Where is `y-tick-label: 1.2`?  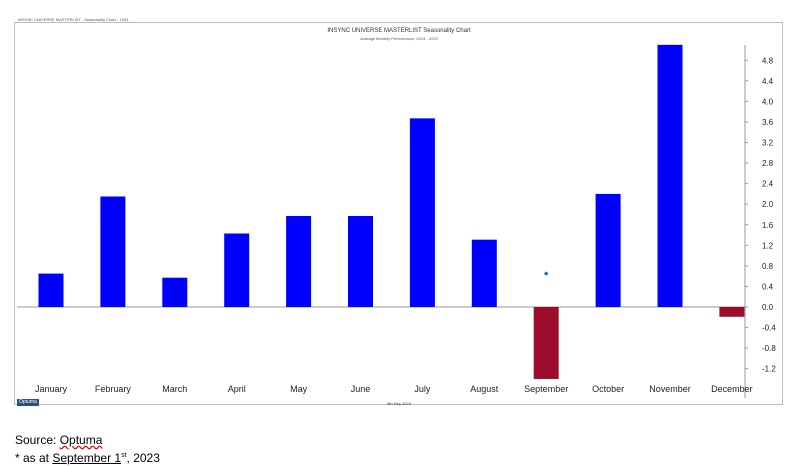
y-tick-label: 1.2 is located at coordinates (768, 245).